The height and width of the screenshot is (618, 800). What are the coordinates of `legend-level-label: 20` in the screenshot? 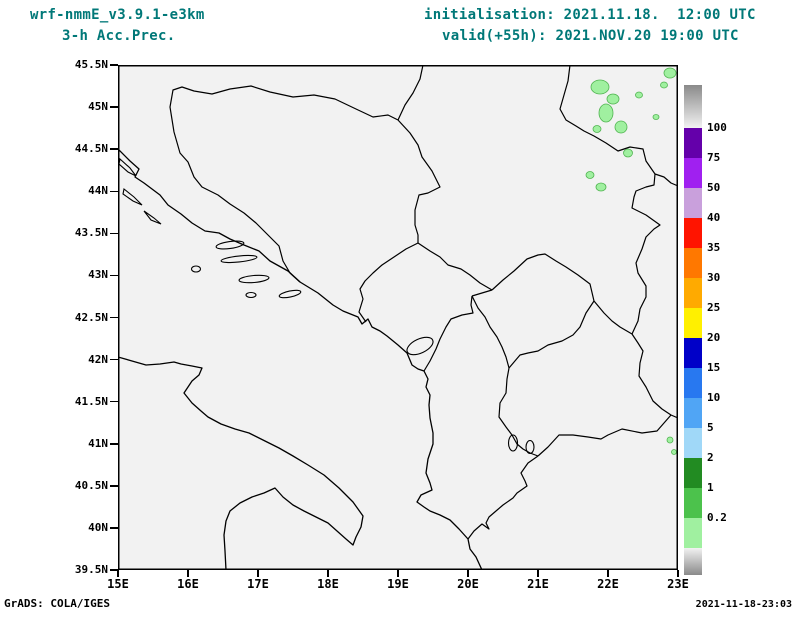 It's located at (714, 337).